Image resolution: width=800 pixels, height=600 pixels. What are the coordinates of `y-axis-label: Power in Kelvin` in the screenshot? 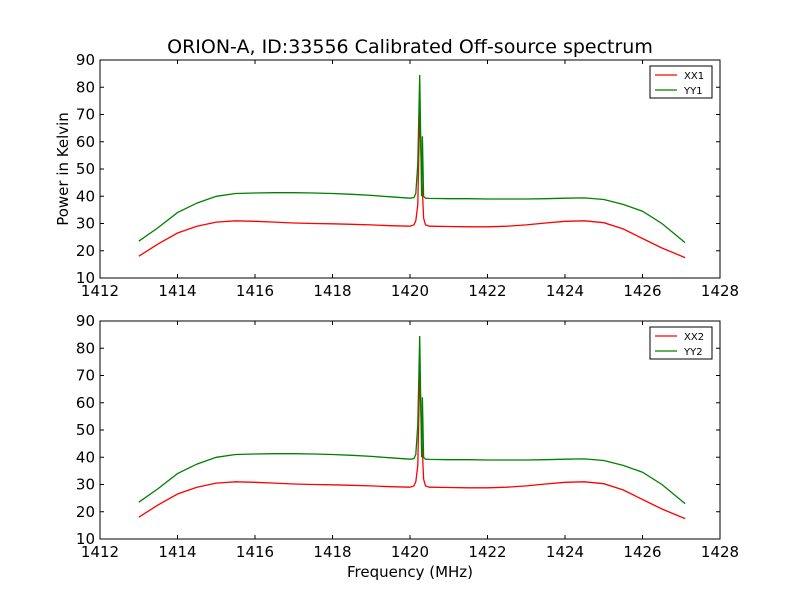 It's located at (63, 169).